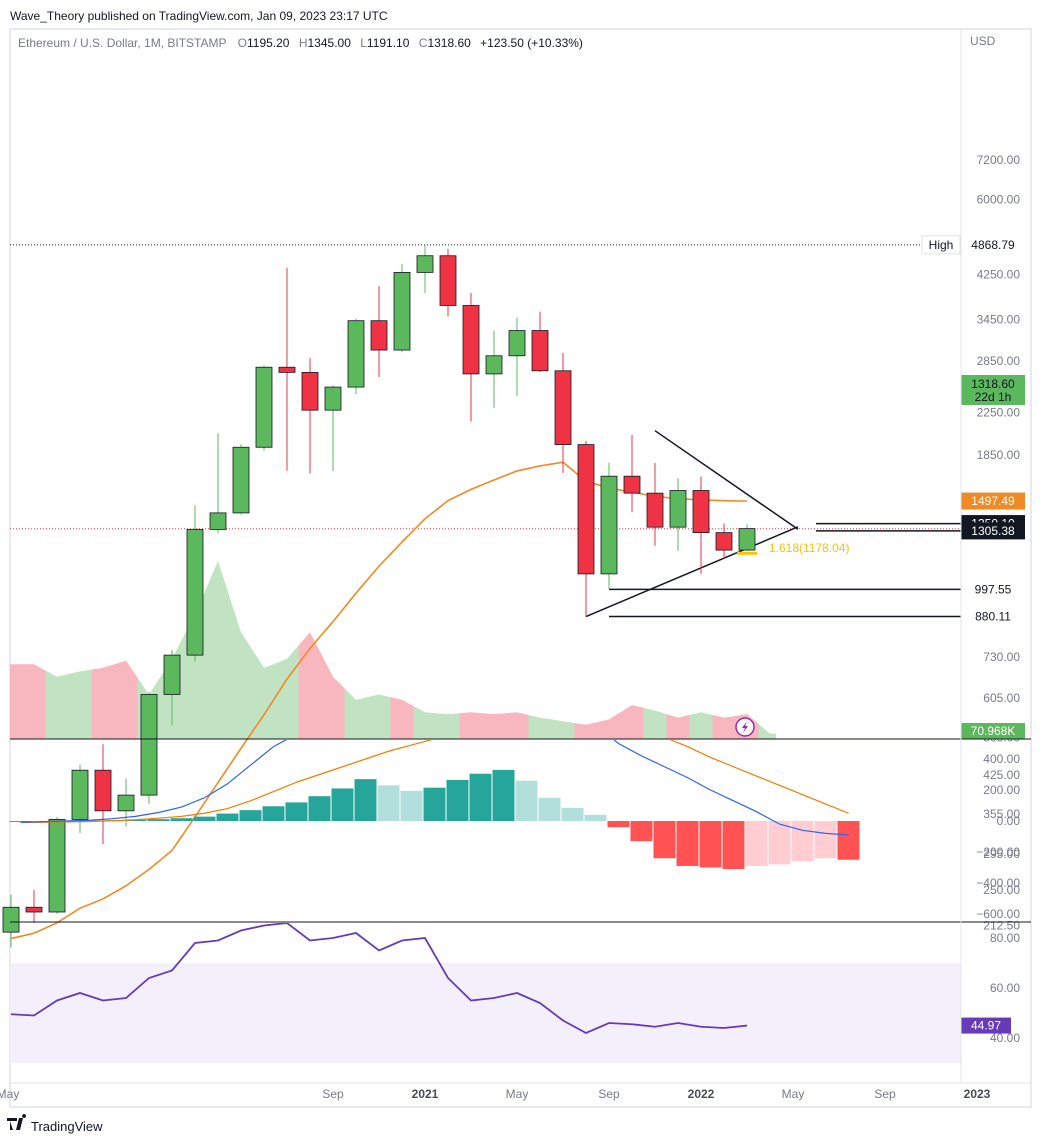  Describe the element at coordinates (17, 1122) in the screenshot. I see `tradingview-logo-icon` at that location.